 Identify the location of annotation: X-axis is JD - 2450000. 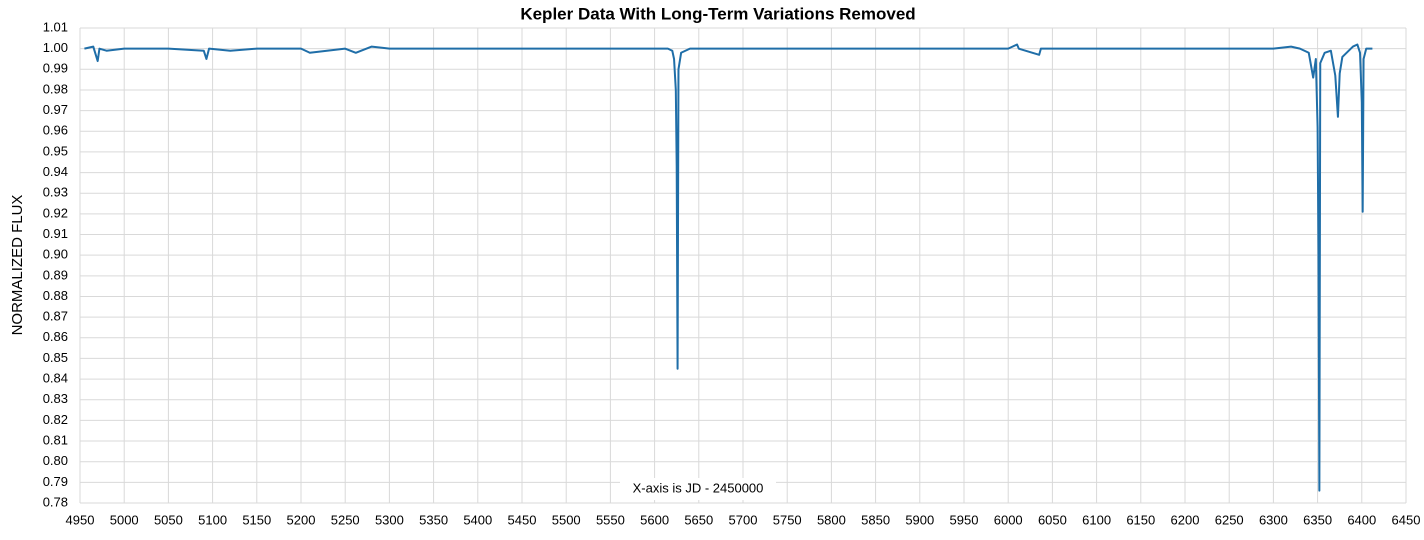
(698, 487).